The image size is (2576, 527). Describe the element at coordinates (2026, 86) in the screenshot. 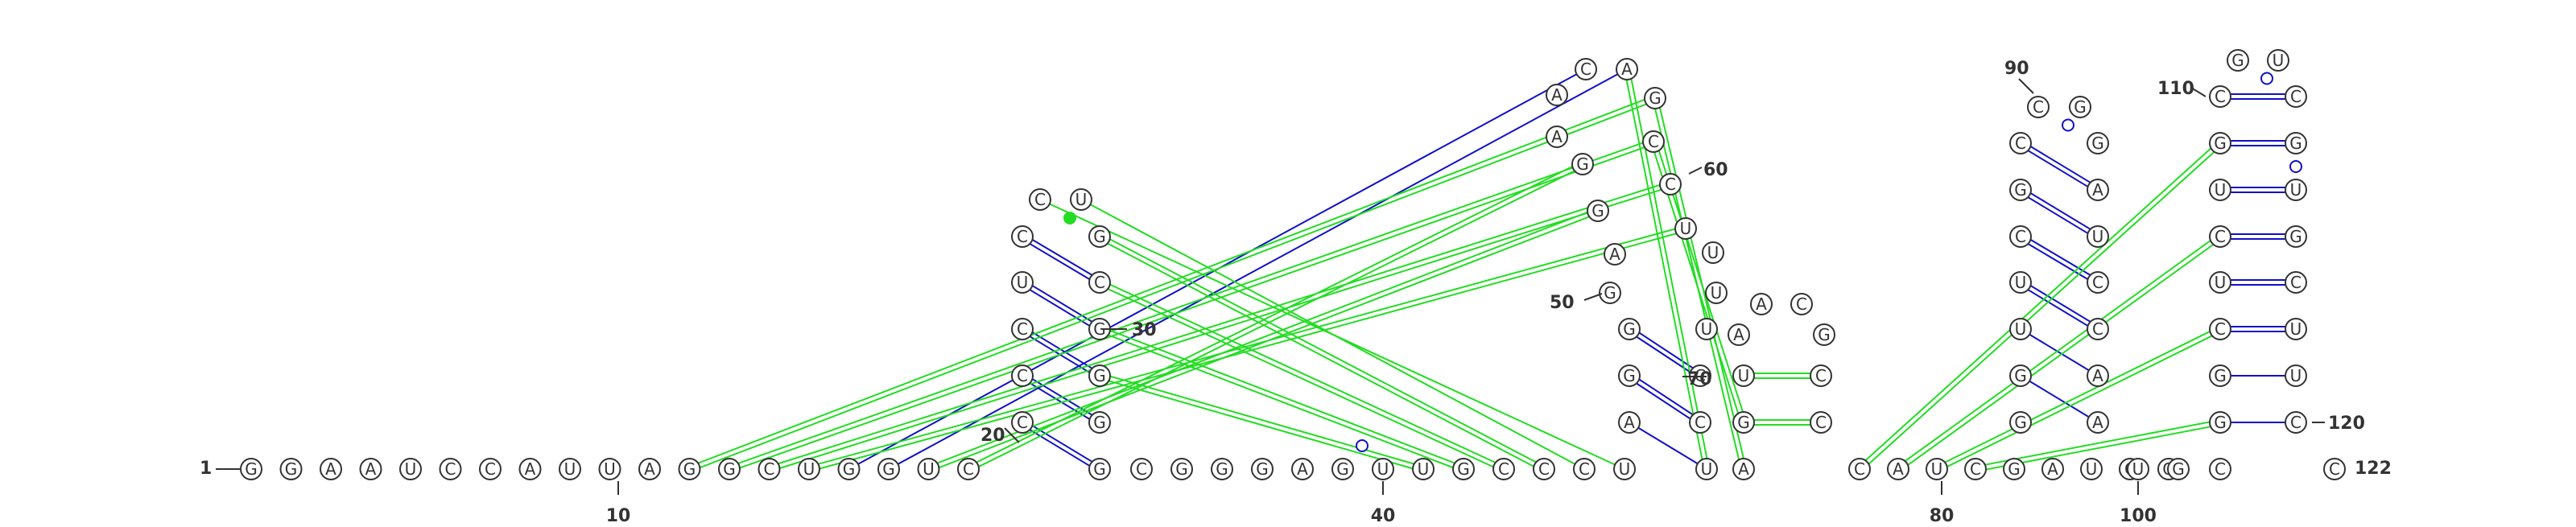

I see `leader-line` at that location.